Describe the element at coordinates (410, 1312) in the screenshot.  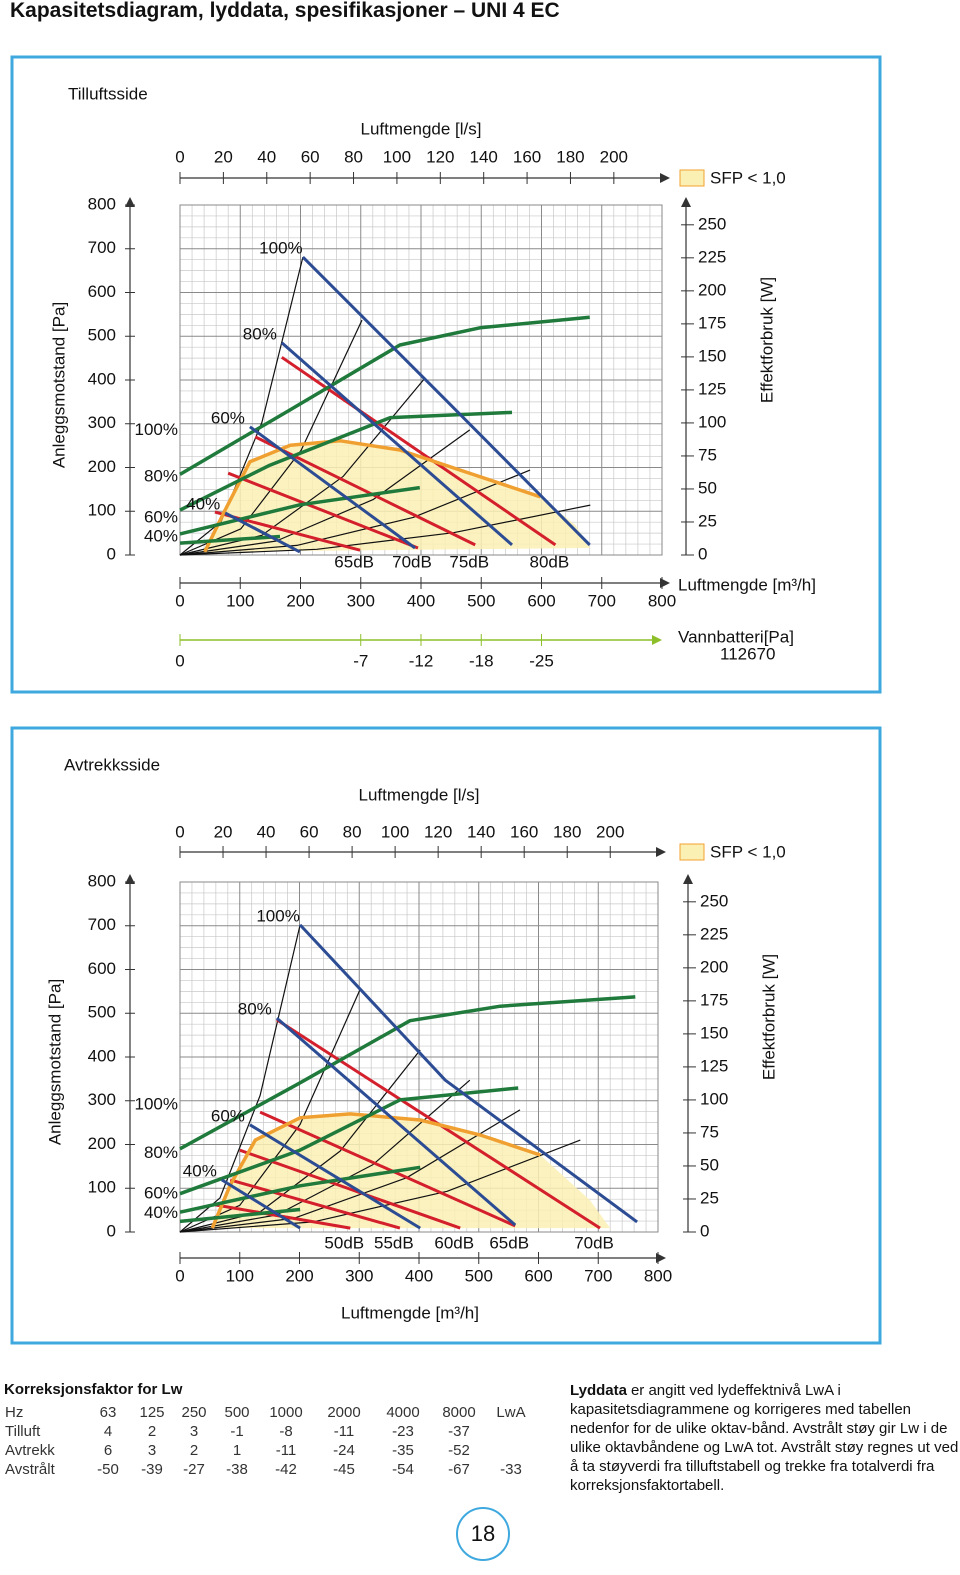
I see `x-axis-label: Luftmengde [m³/h]` at that location.